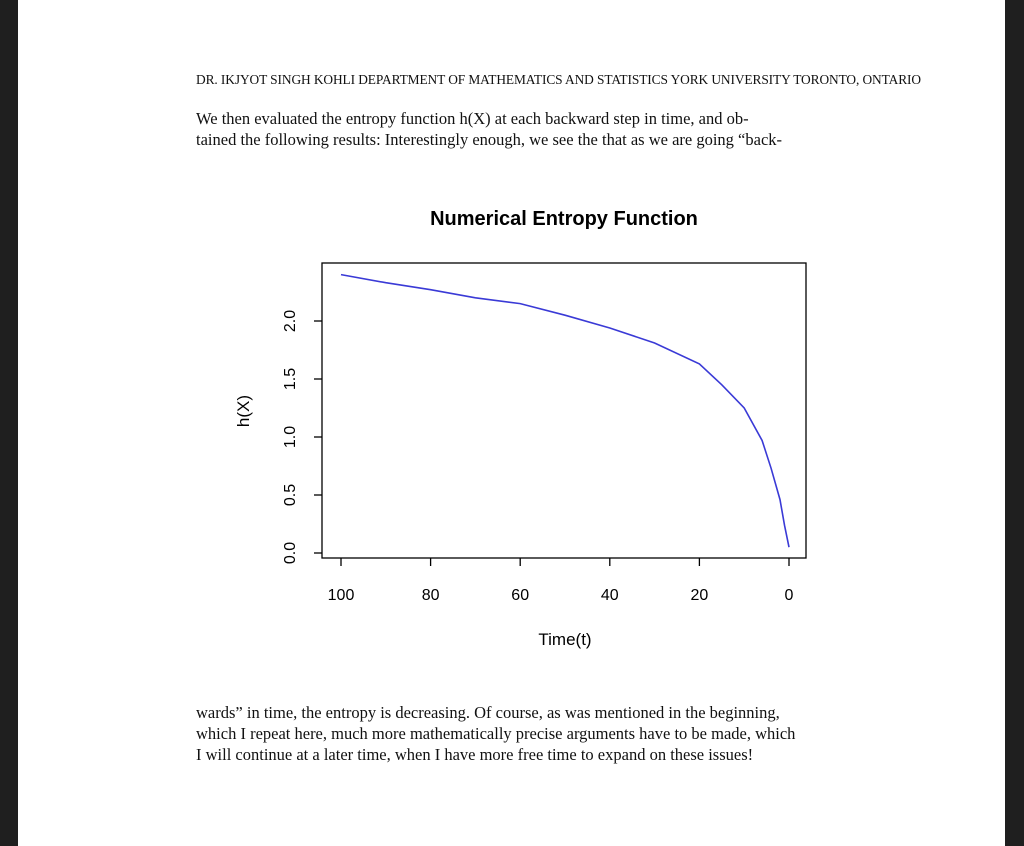 The height and width of the screenshot is (846, 1024). What do you see at coordinates (290, 495) in the screenshot?
I see `y-tick-label: 0.5` at bounding box center [290, 495].